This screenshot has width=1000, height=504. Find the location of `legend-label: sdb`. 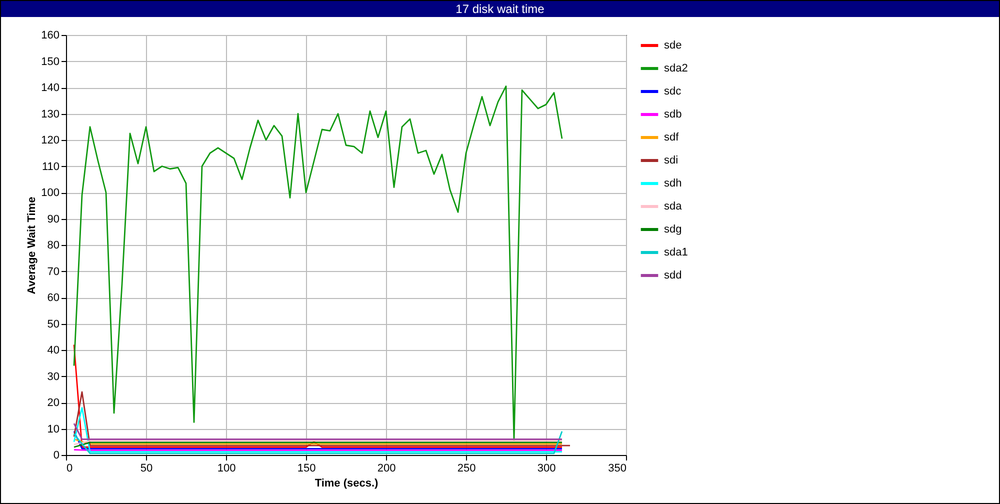

legend-label: sdb is located at coordinates (673, 114).